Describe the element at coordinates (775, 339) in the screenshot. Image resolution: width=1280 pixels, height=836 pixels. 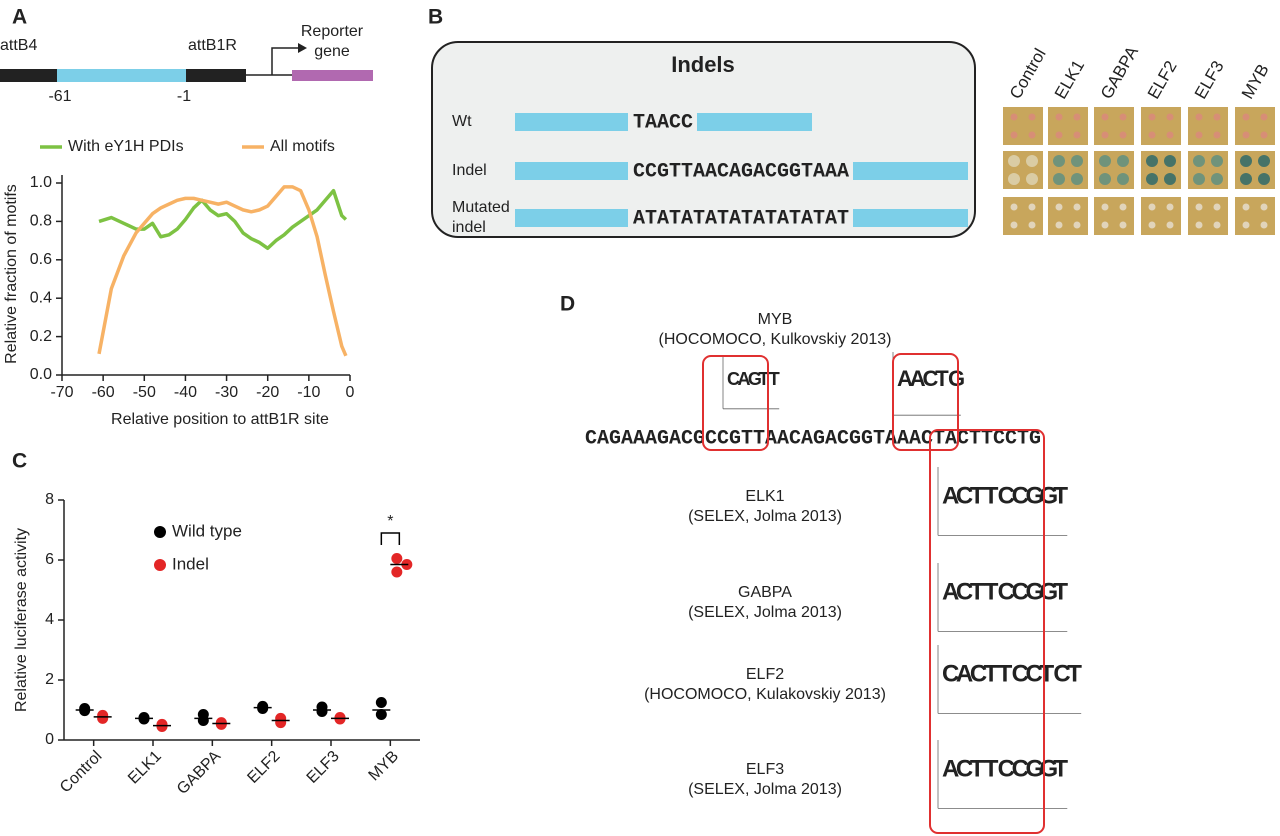
I see `motif-source: (HOCOMOCO, Kulkovskiy 2013)` at that location.